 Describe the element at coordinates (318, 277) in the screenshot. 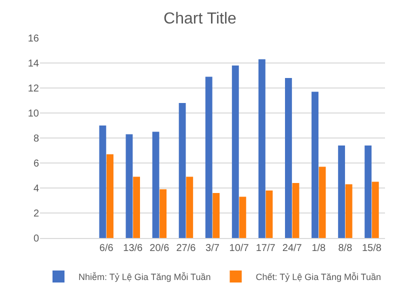

I see `legend-label: Chết: Tỷ Lệ Gia Tăng Mỗi Tuần` at that location.